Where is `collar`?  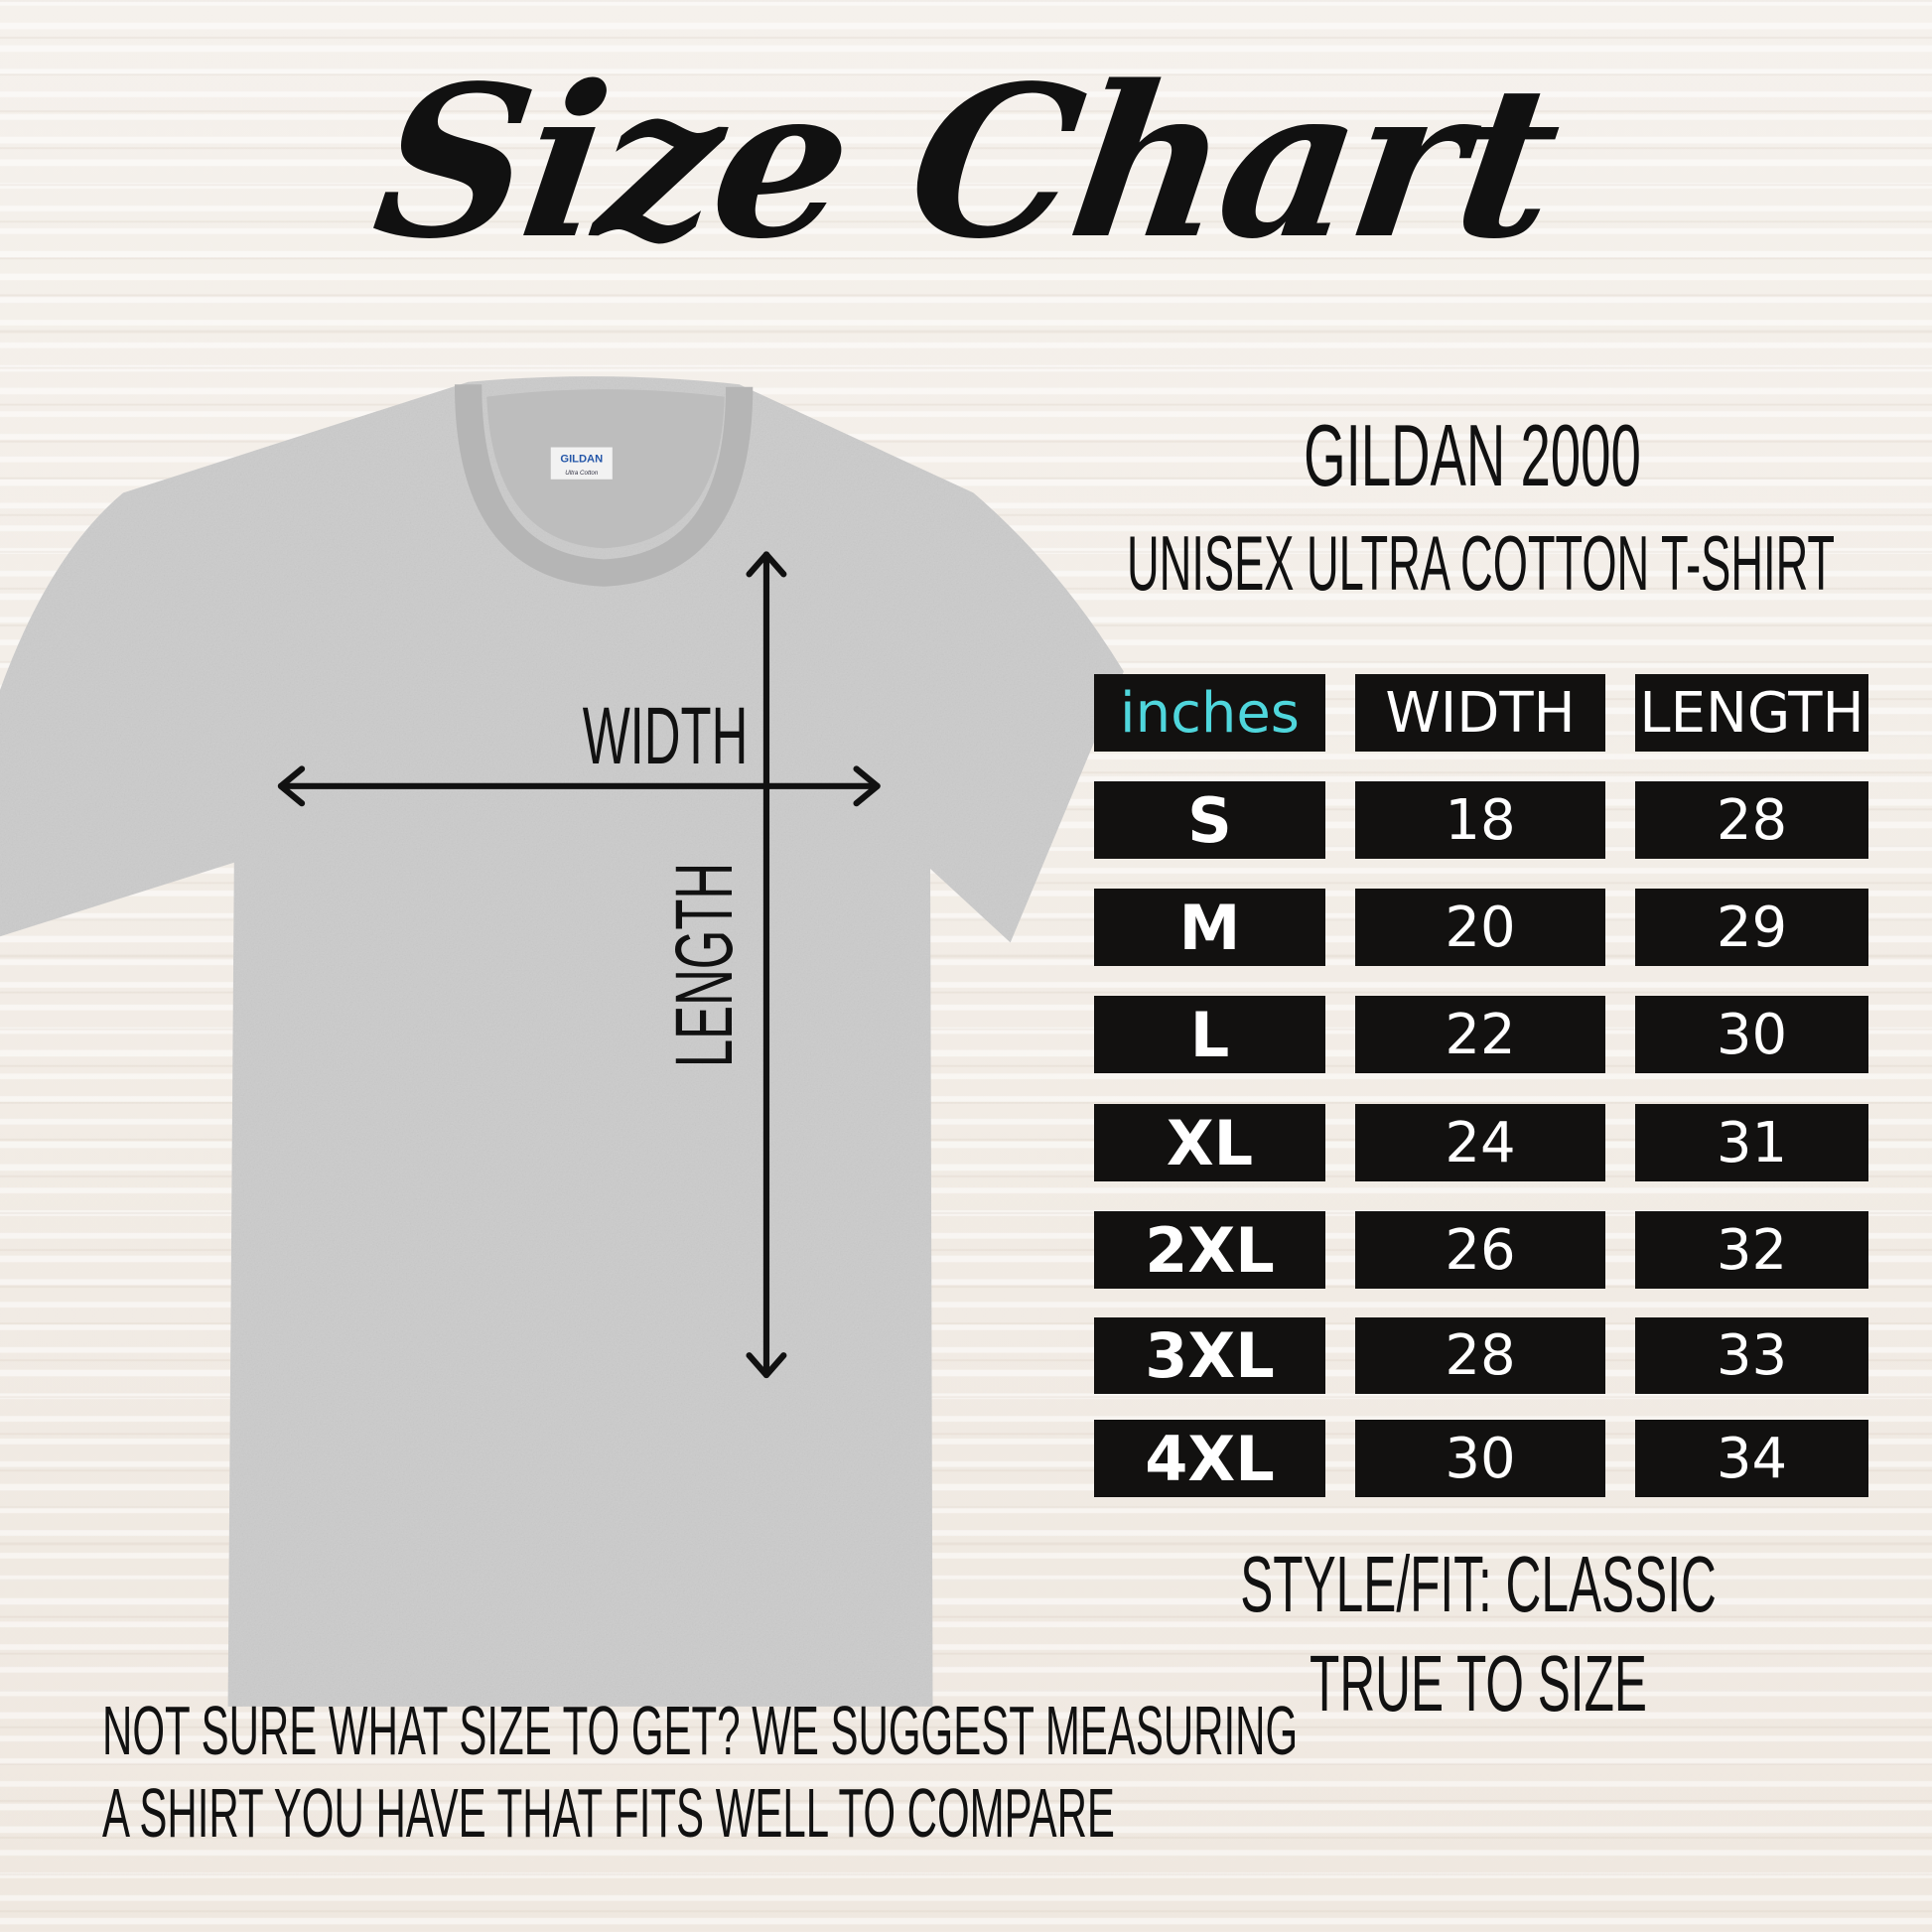
collar is located at coordinates (604, 486).